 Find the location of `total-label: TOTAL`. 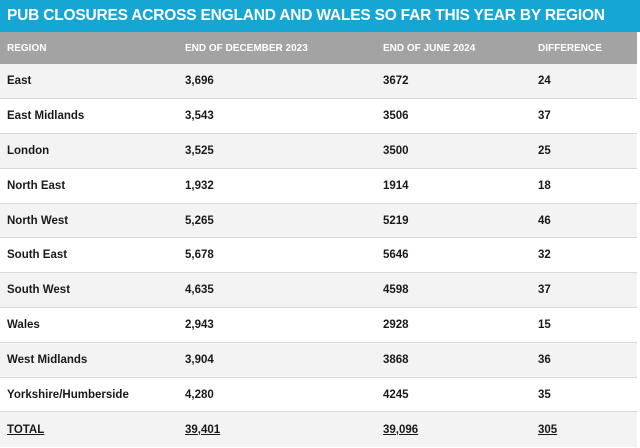

total-label: TOTAL is located at coordinates (26, 429).